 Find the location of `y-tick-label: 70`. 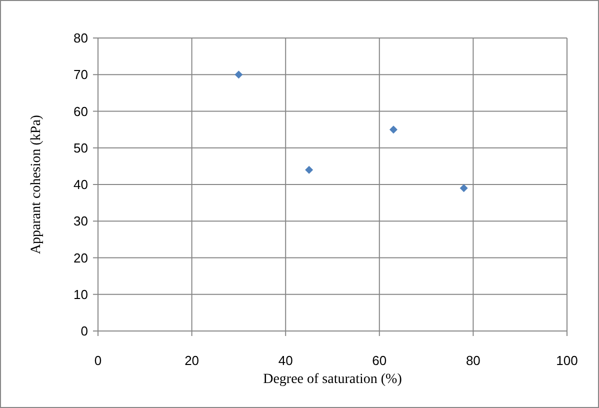

y-tick-label: 70 is located at coordinates (81, 74).